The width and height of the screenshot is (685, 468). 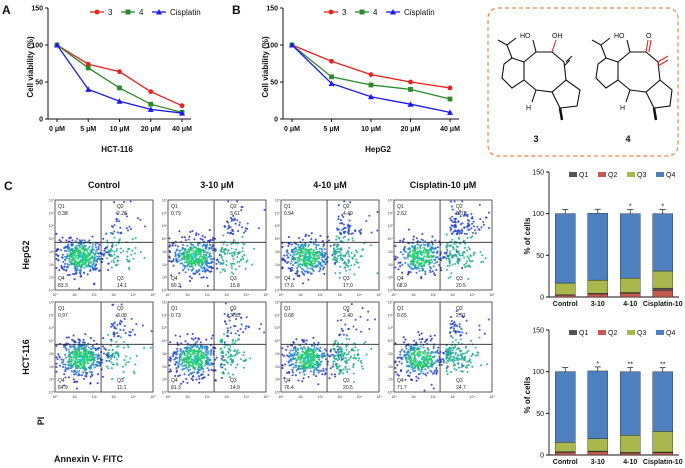 What do you see at coordinates (631, 365) in the screenshot?
I see `significance-bot-2: **` at bounding box center [631, 365].